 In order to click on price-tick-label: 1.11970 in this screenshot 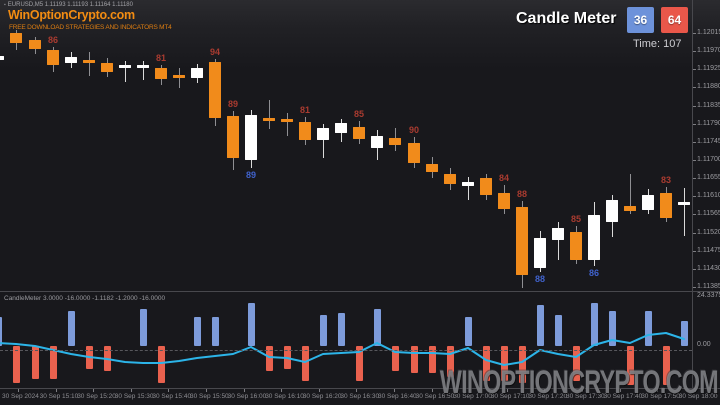, I will do `click(708, 51)`.